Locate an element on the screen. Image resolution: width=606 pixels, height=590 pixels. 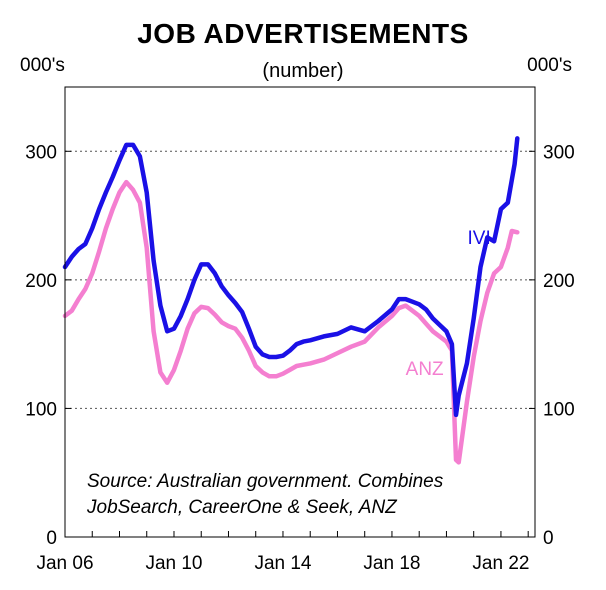
x-tick-label: Jan 06 is located at coordinates (64, 563).